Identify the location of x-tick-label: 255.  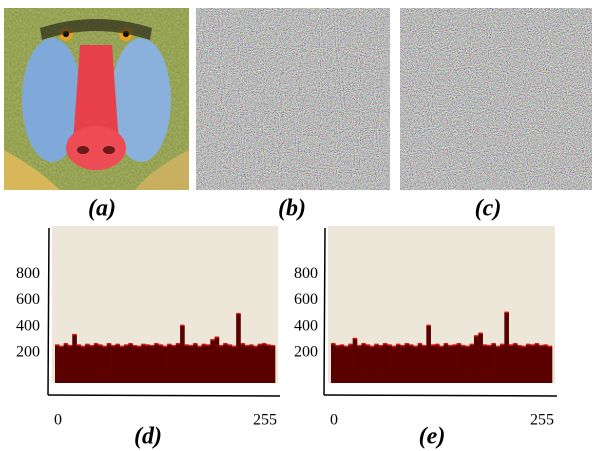
(542, 420).